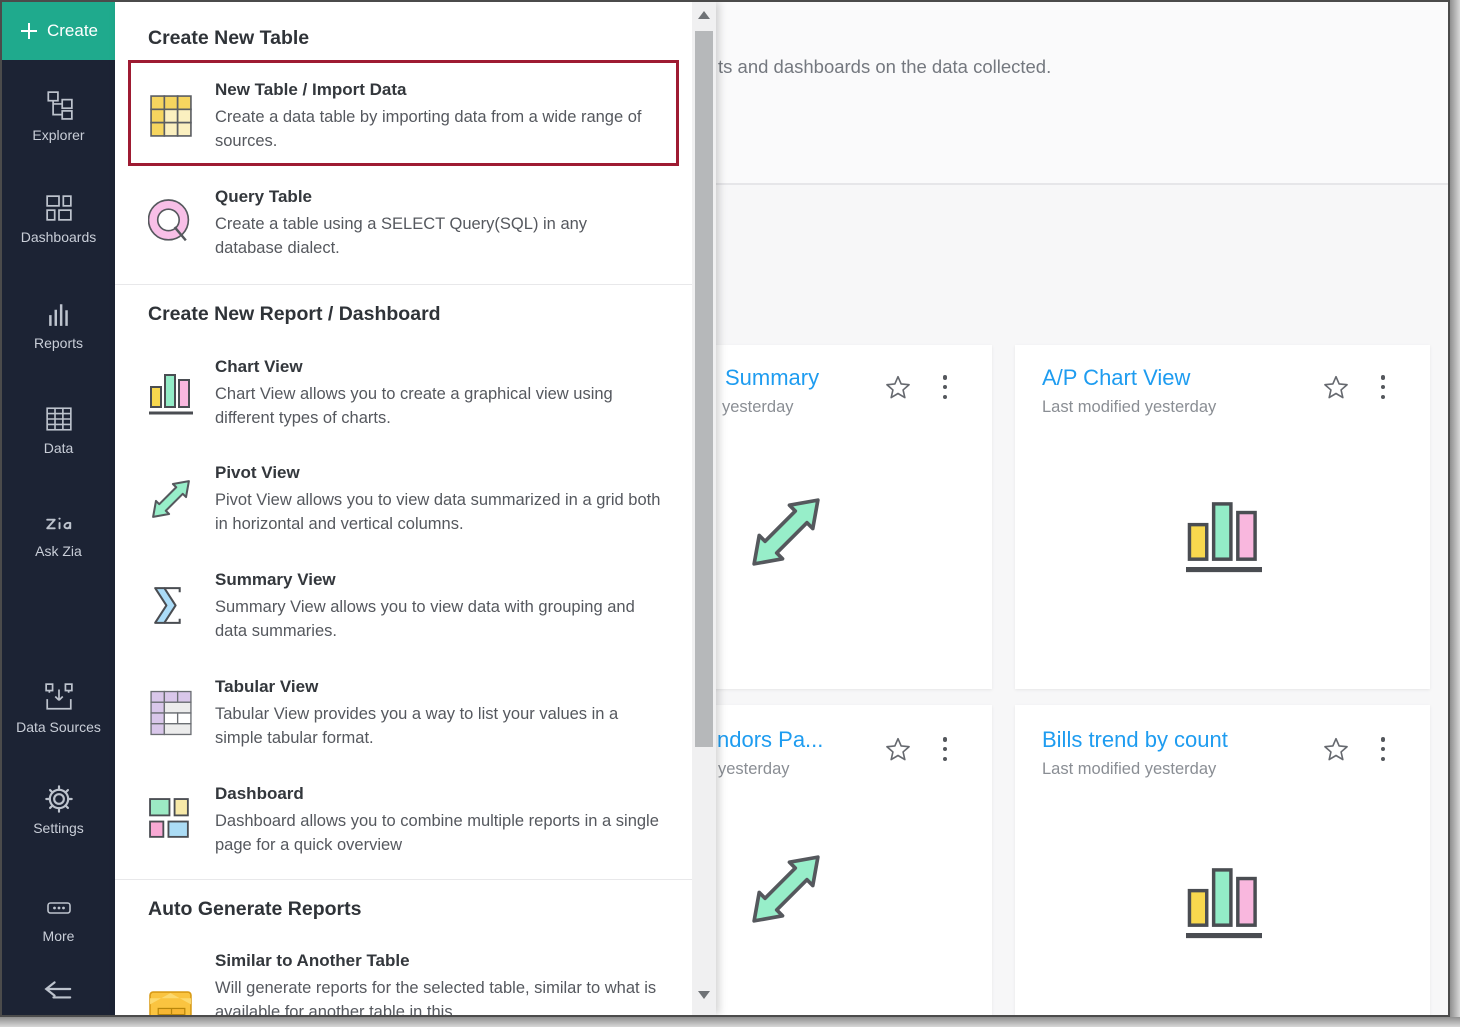  I want to click on sidebar-item-label: Data, so click(58, 448).